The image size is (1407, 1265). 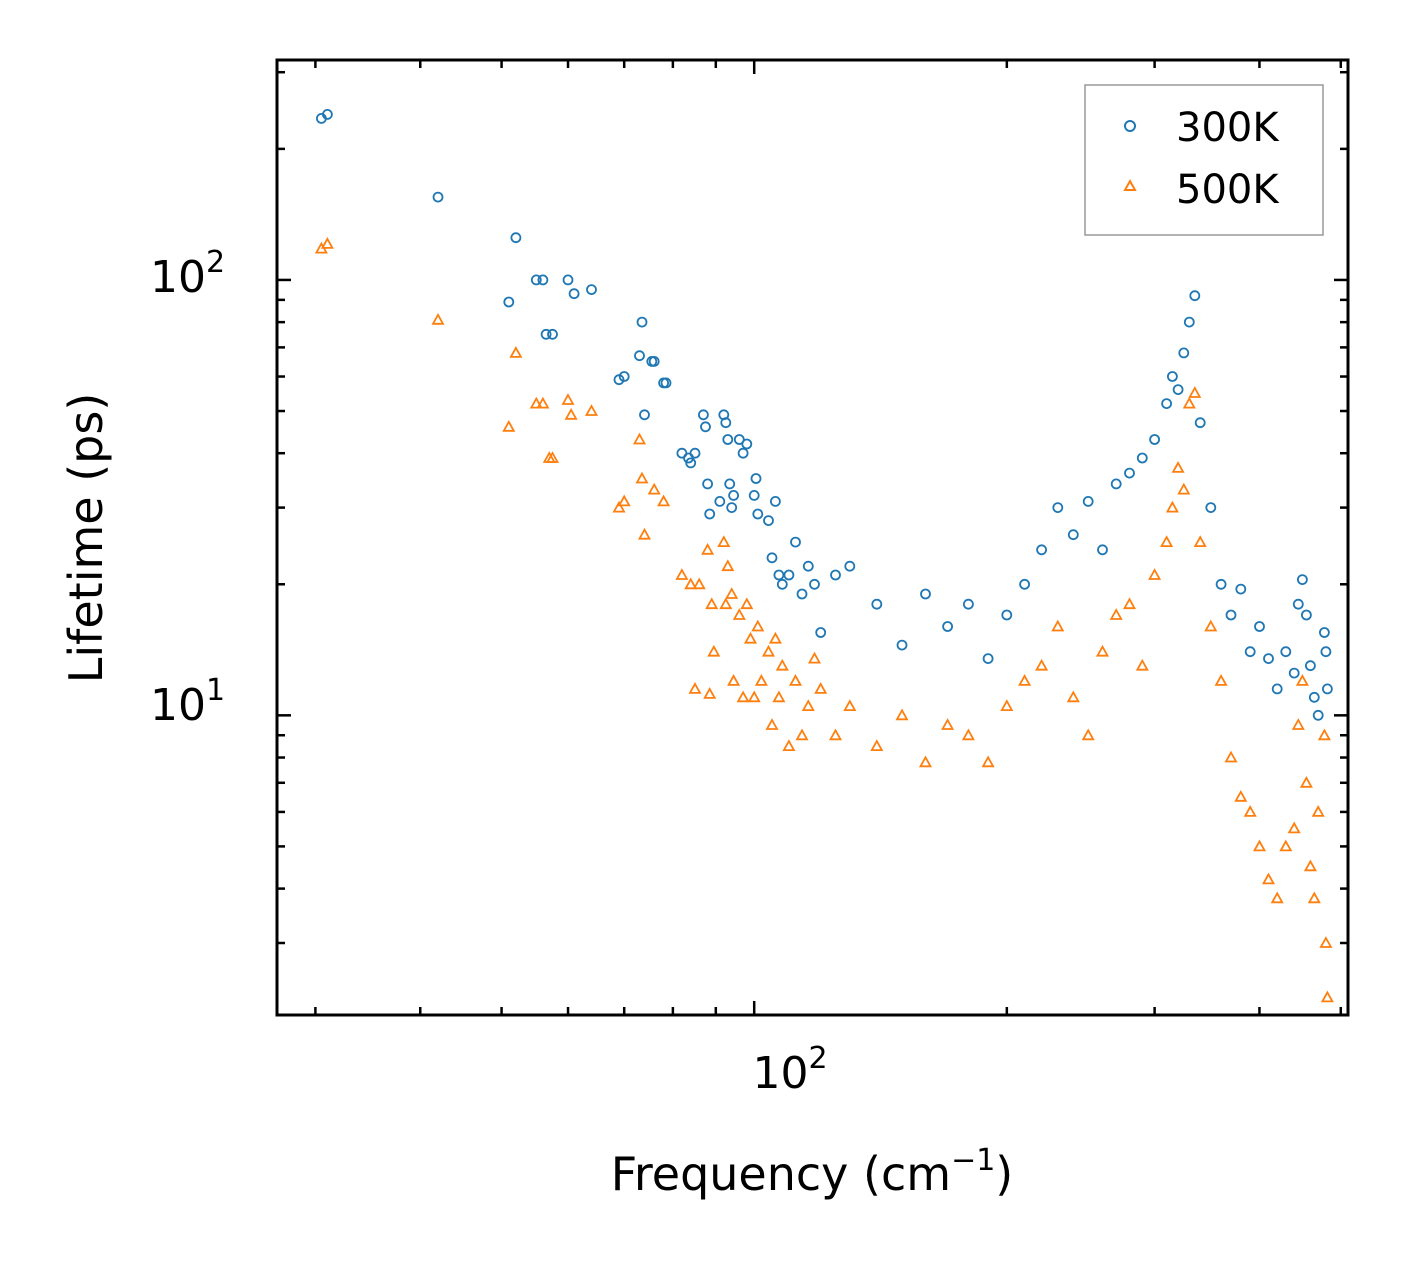 I want to click on y-tick-label: 10², so click(x=187, y=274).